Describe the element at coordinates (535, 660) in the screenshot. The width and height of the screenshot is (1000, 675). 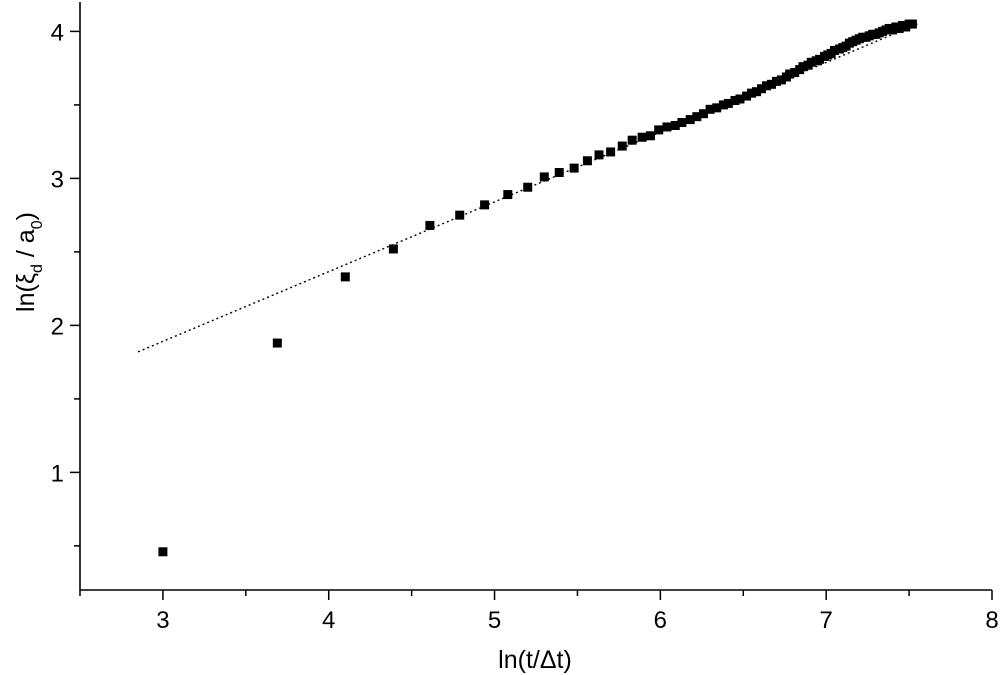
I see `x-axis-title: ln(t/Δt)` at that location.